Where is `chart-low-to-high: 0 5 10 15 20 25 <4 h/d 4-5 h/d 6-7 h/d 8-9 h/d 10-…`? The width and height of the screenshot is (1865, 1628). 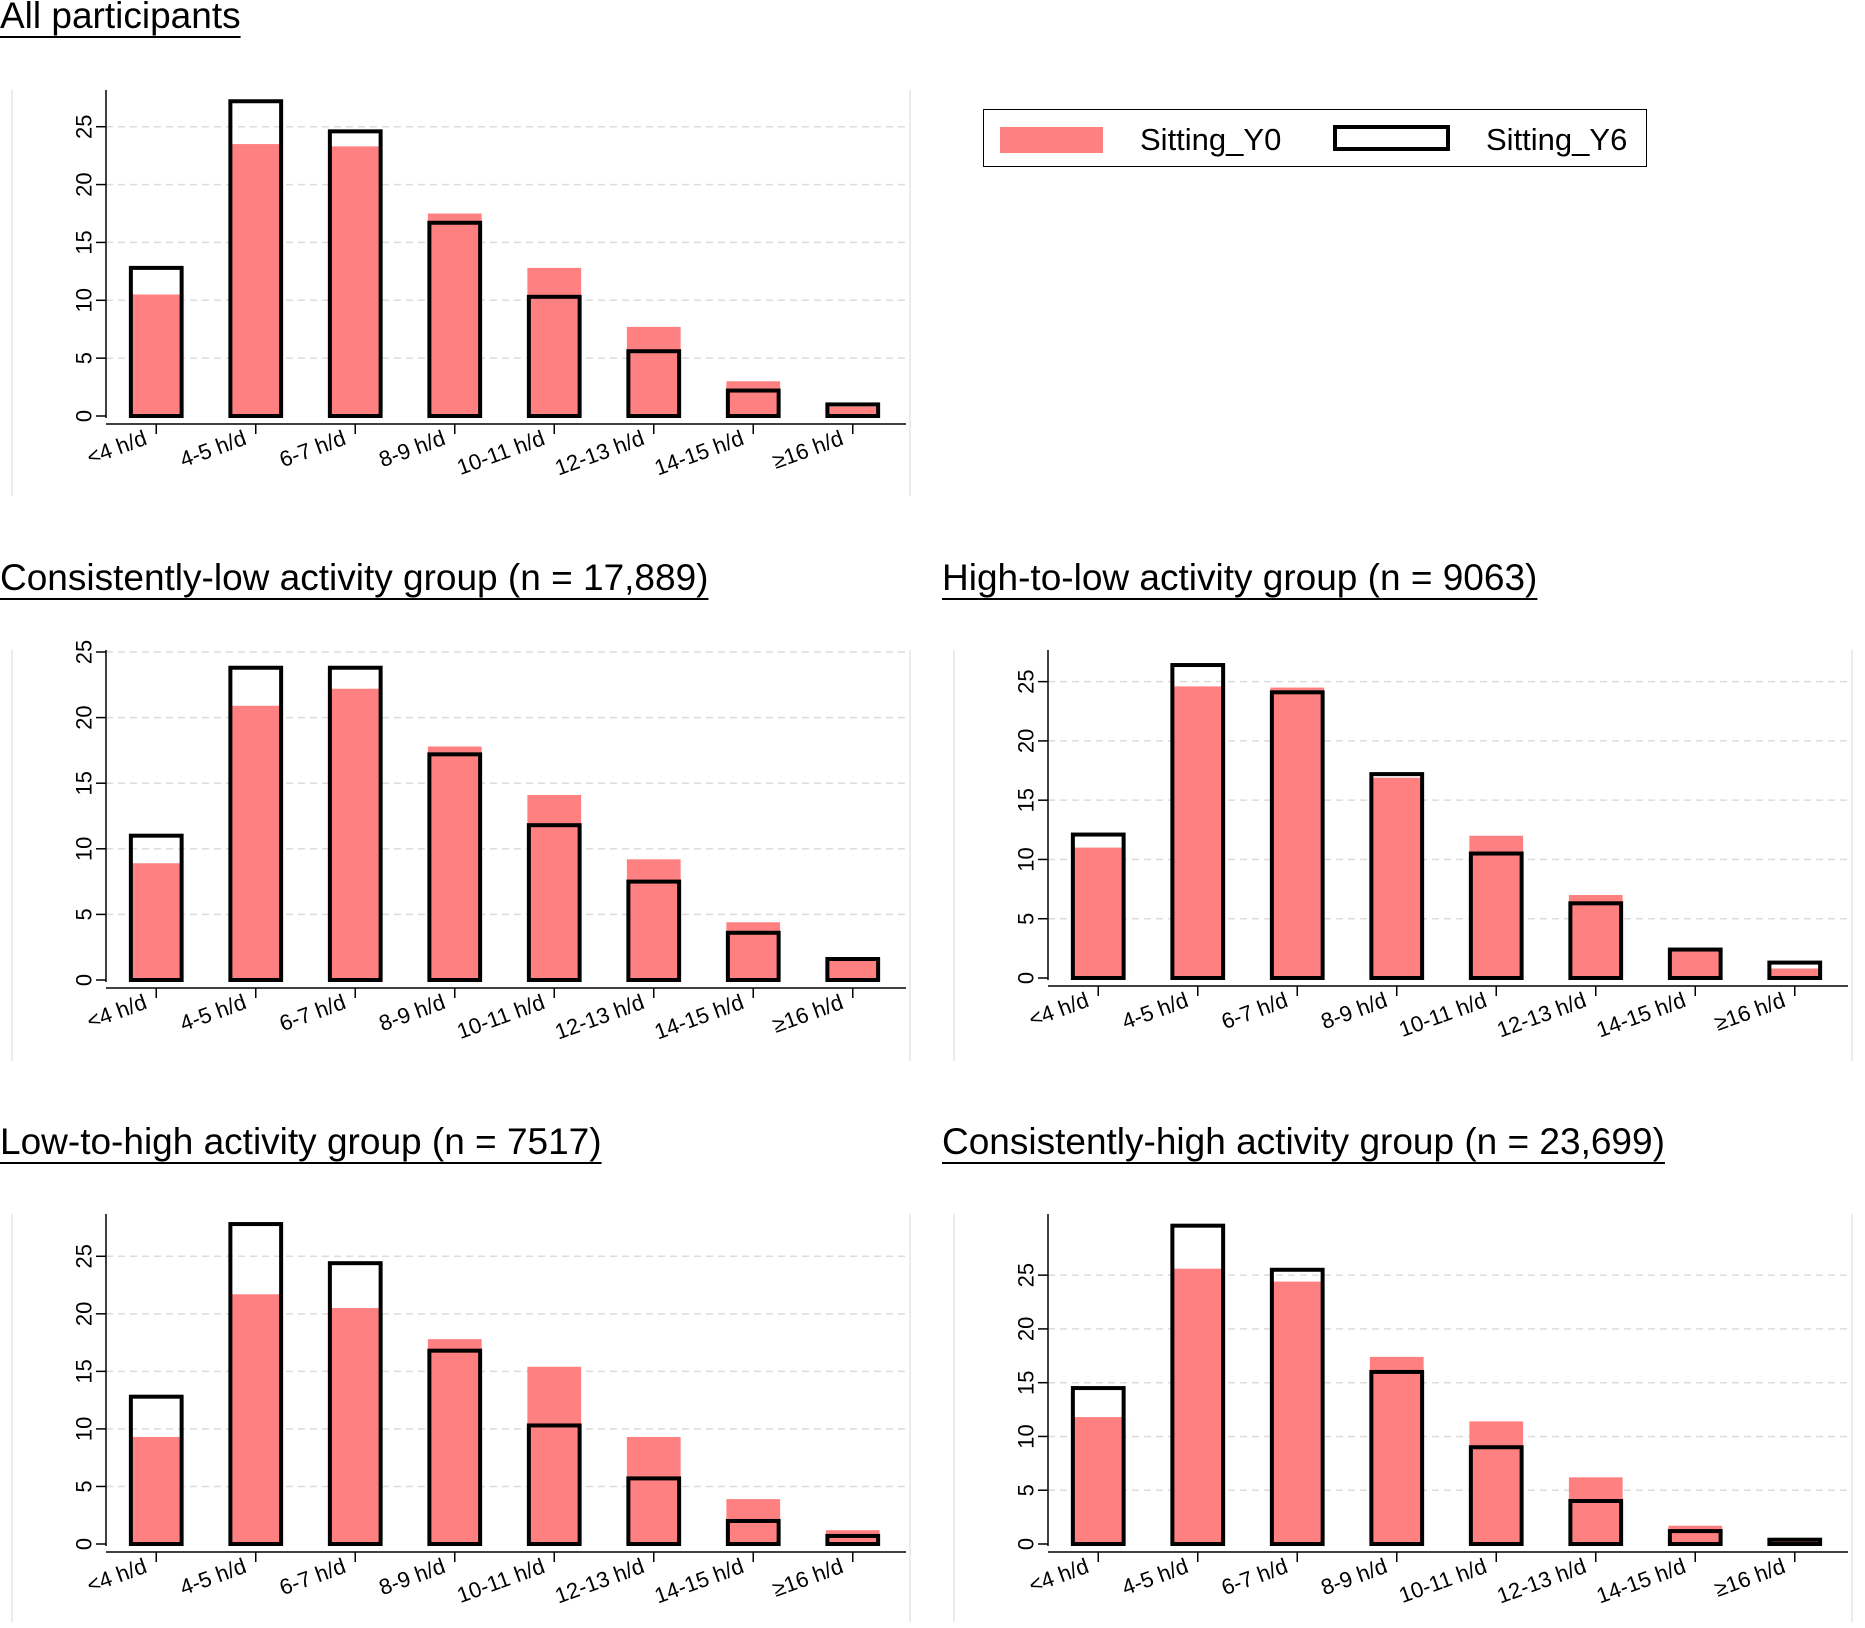
chart-low-to-high: 0 5 10 15 20 25 <4 h/d 4-5 h/d 6-7 h/d 8-9 h/d 10-… is located at coordinates (461, 1418).